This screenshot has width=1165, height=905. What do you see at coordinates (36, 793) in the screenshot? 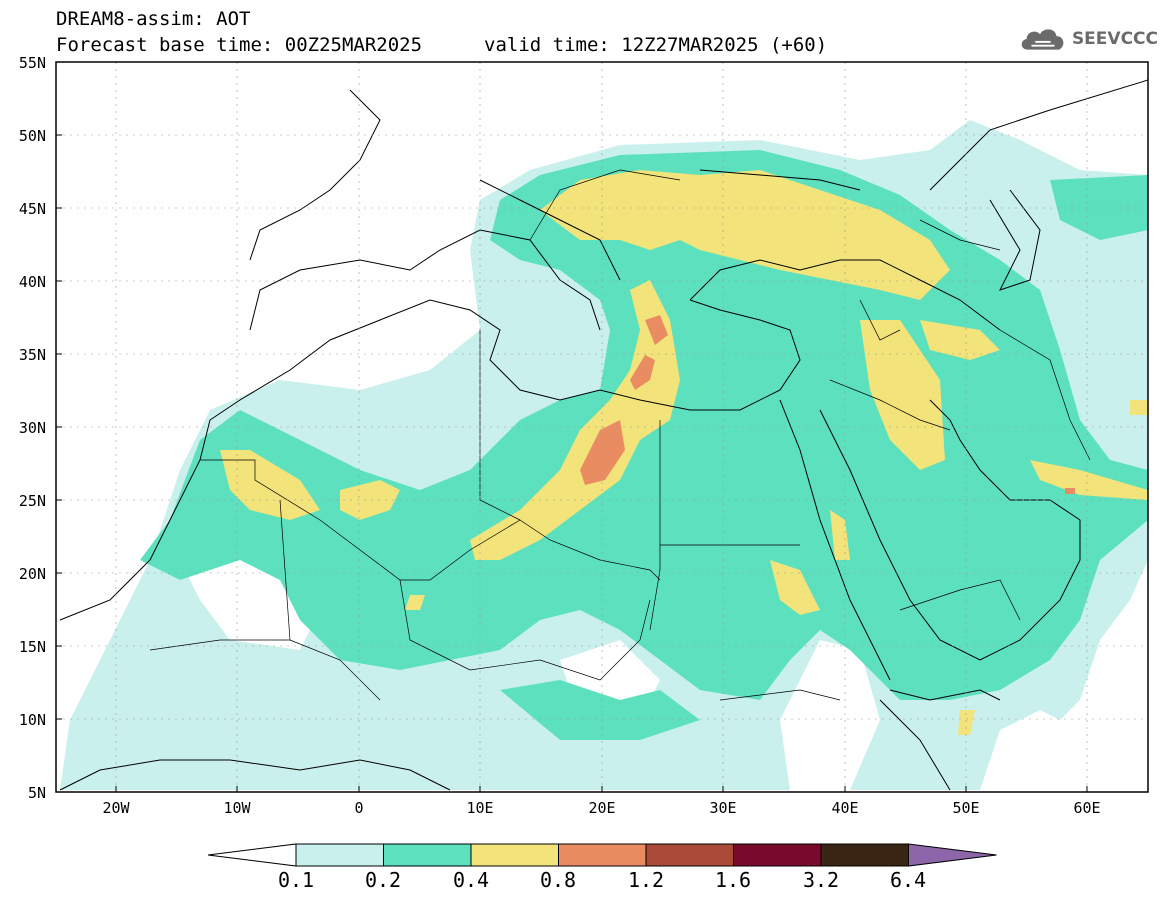
I see `y-tick-label: 5N` at bounding box center [36, 793].